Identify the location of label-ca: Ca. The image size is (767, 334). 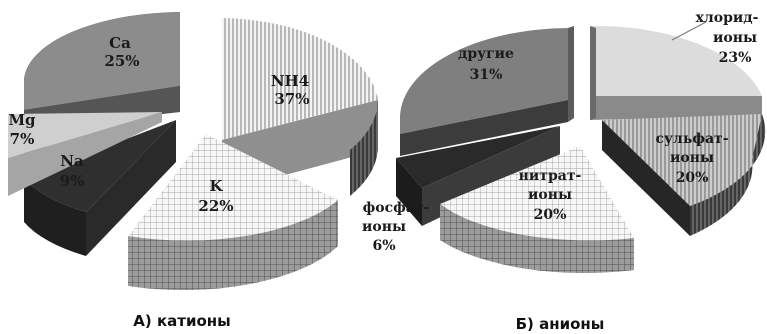
(120, 43).